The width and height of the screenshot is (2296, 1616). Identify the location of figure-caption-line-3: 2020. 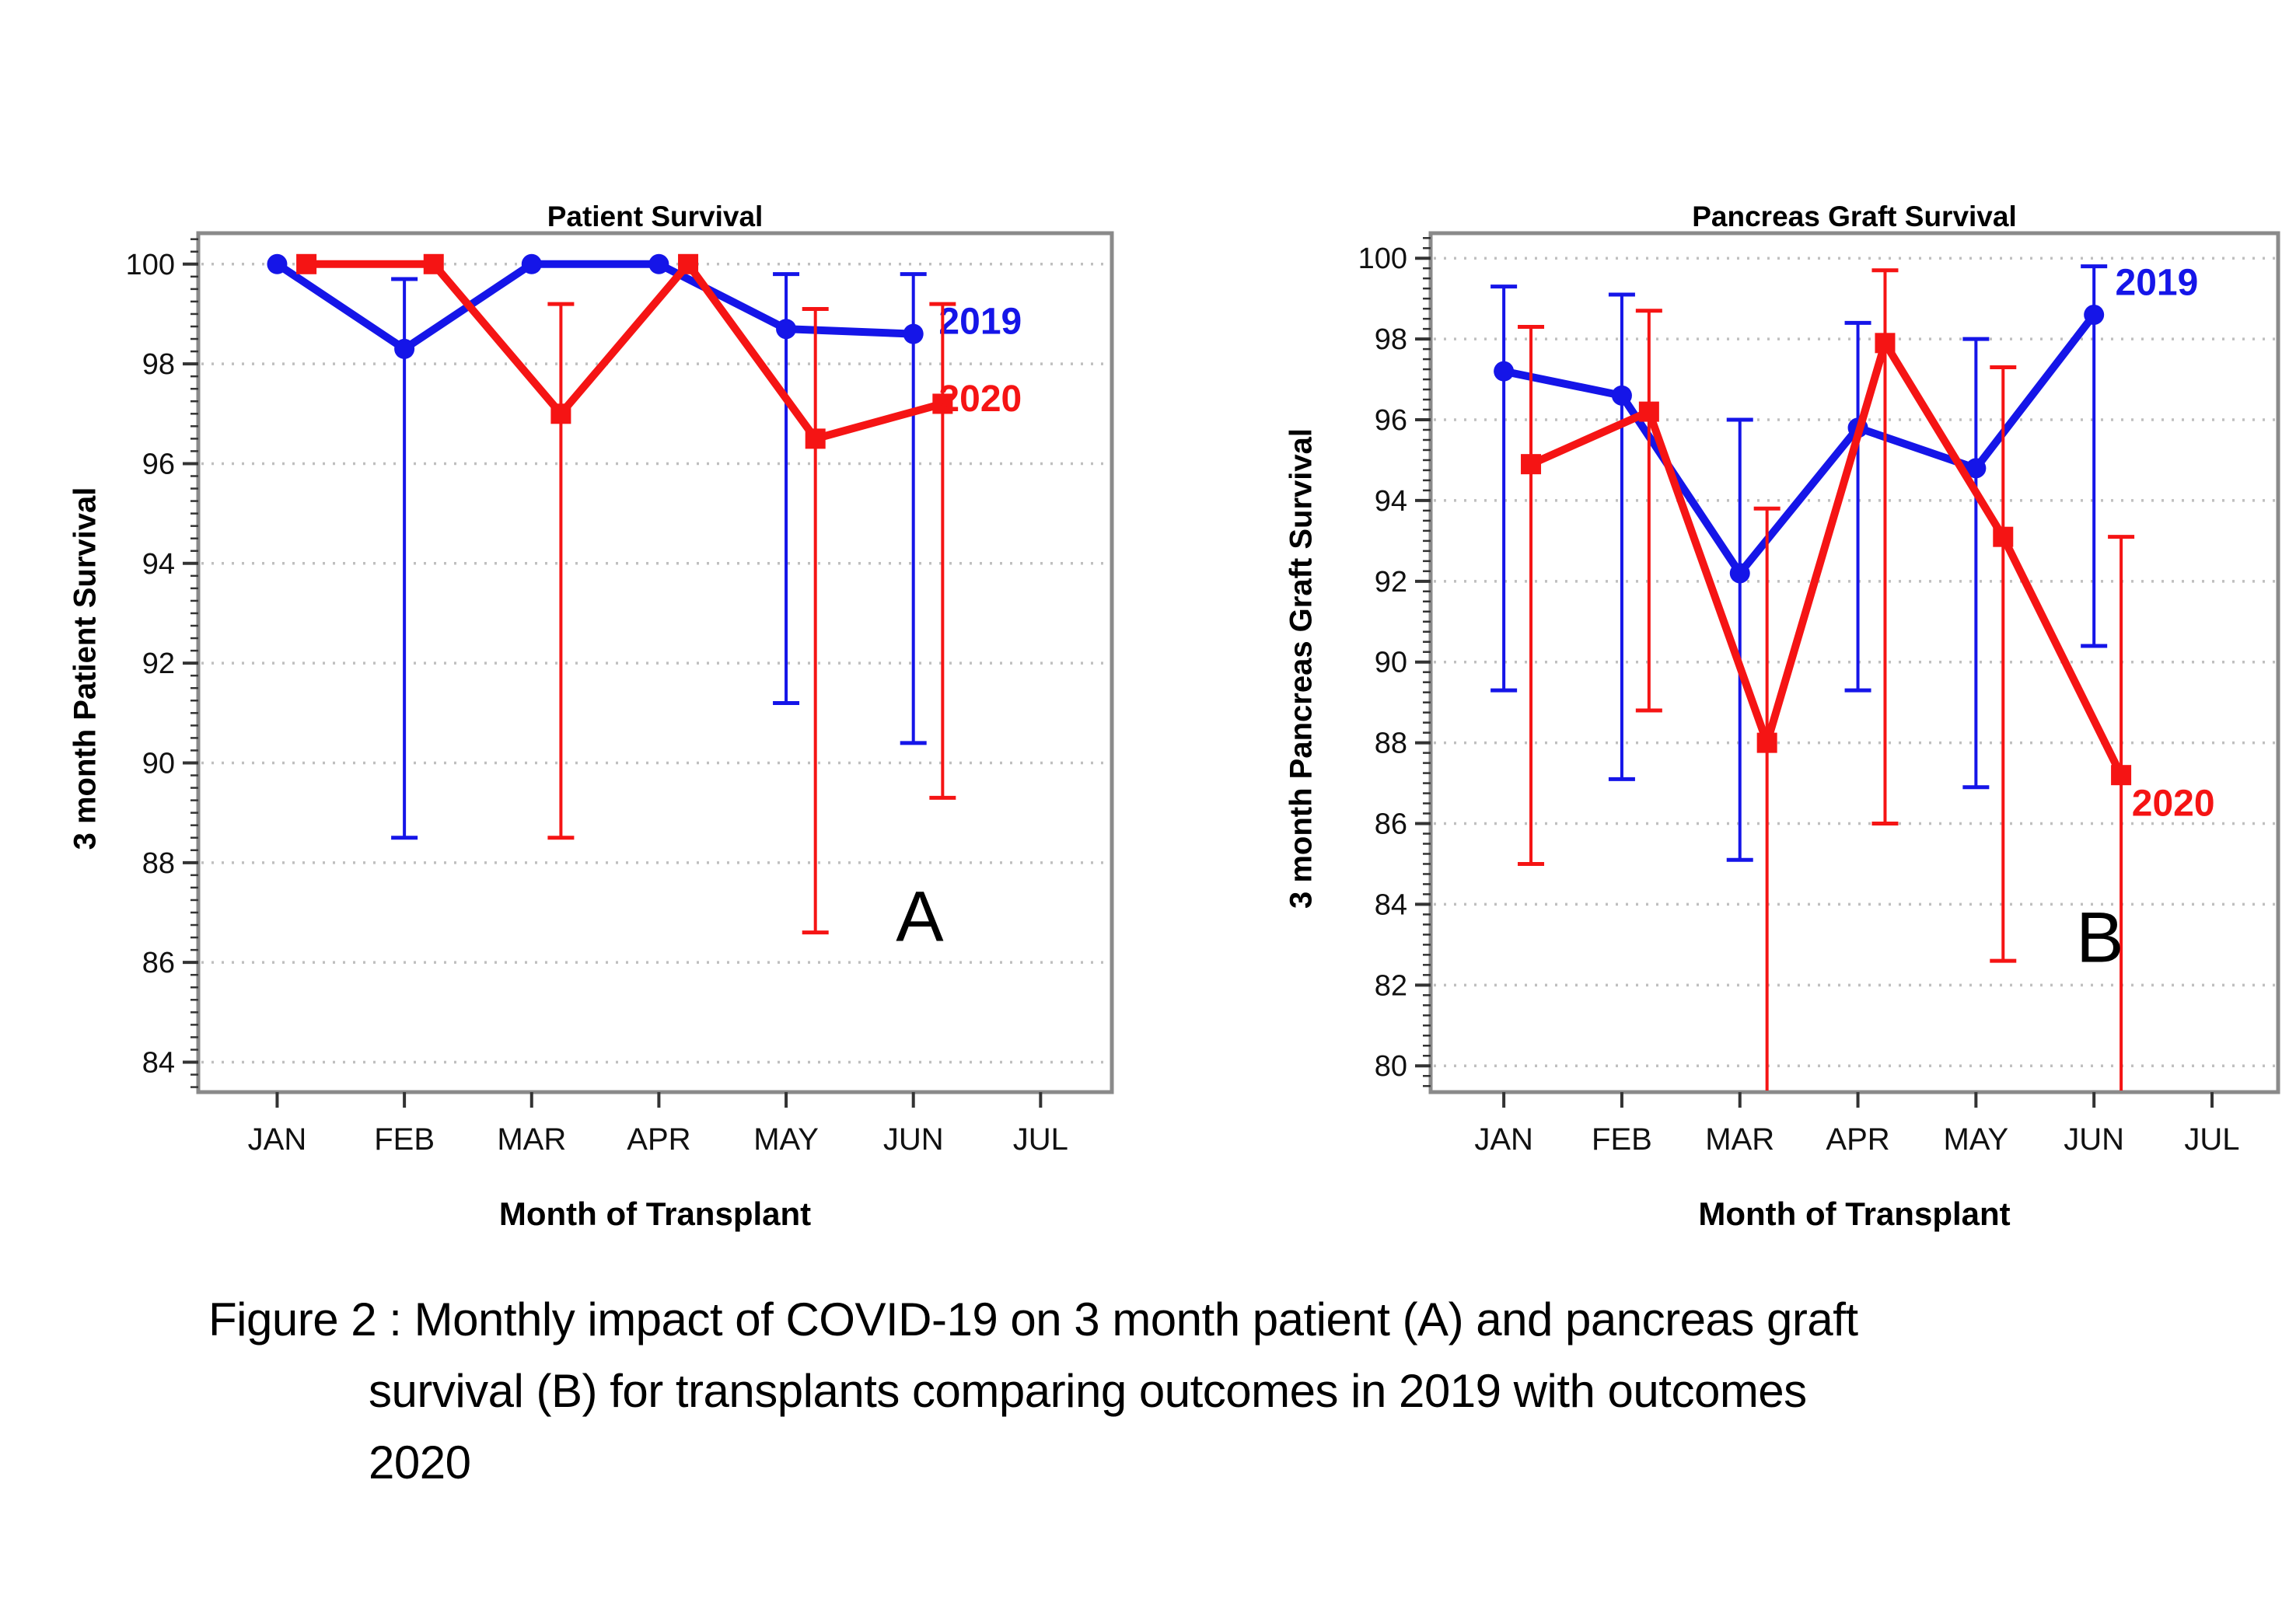
(420, 1462).